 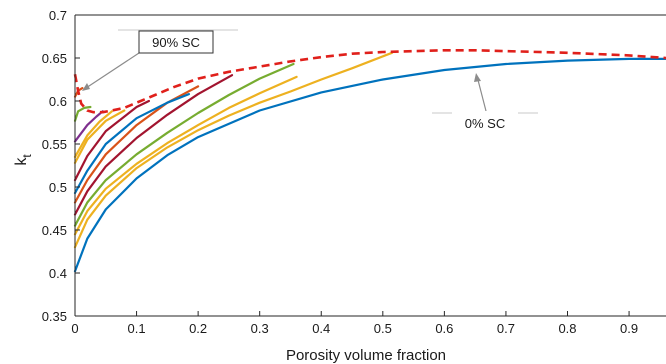 I want to click on x-axis-label: Porosity volume fraction, so click(x=366, y=355).